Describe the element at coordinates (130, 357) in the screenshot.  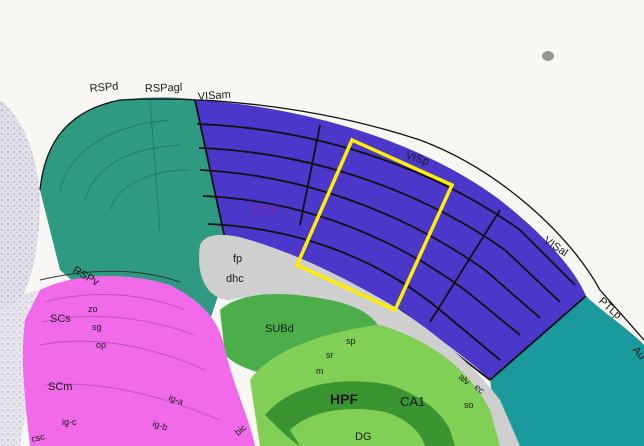
I see `colliculus-layers` at that location.